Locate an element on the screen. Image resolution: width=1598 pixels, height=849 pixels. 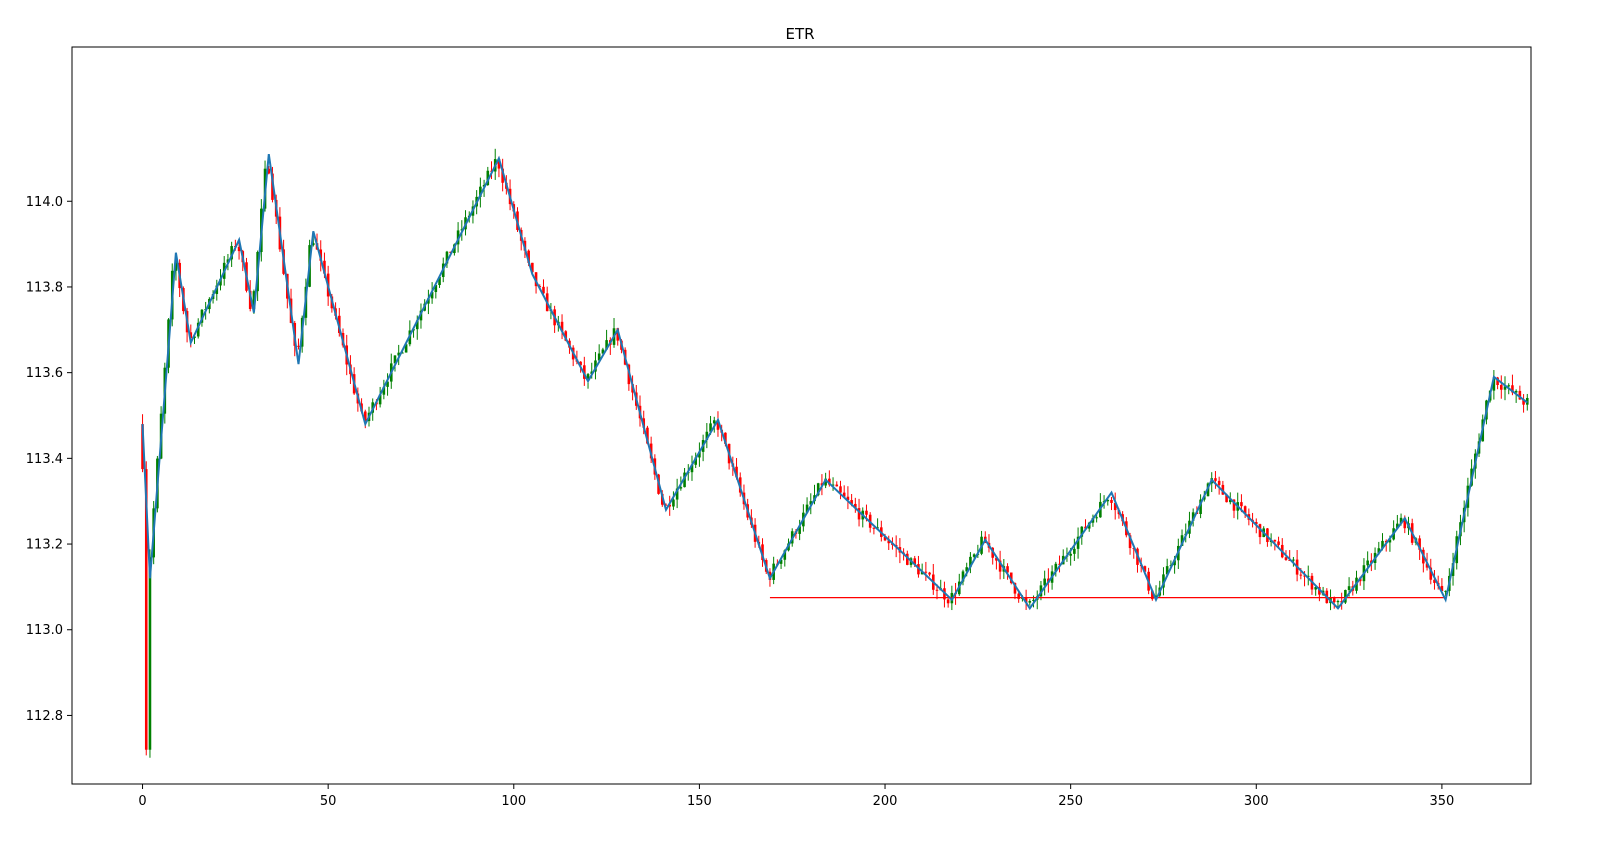
y-tick-label: 112.8 is located at coordinates (44, 716).